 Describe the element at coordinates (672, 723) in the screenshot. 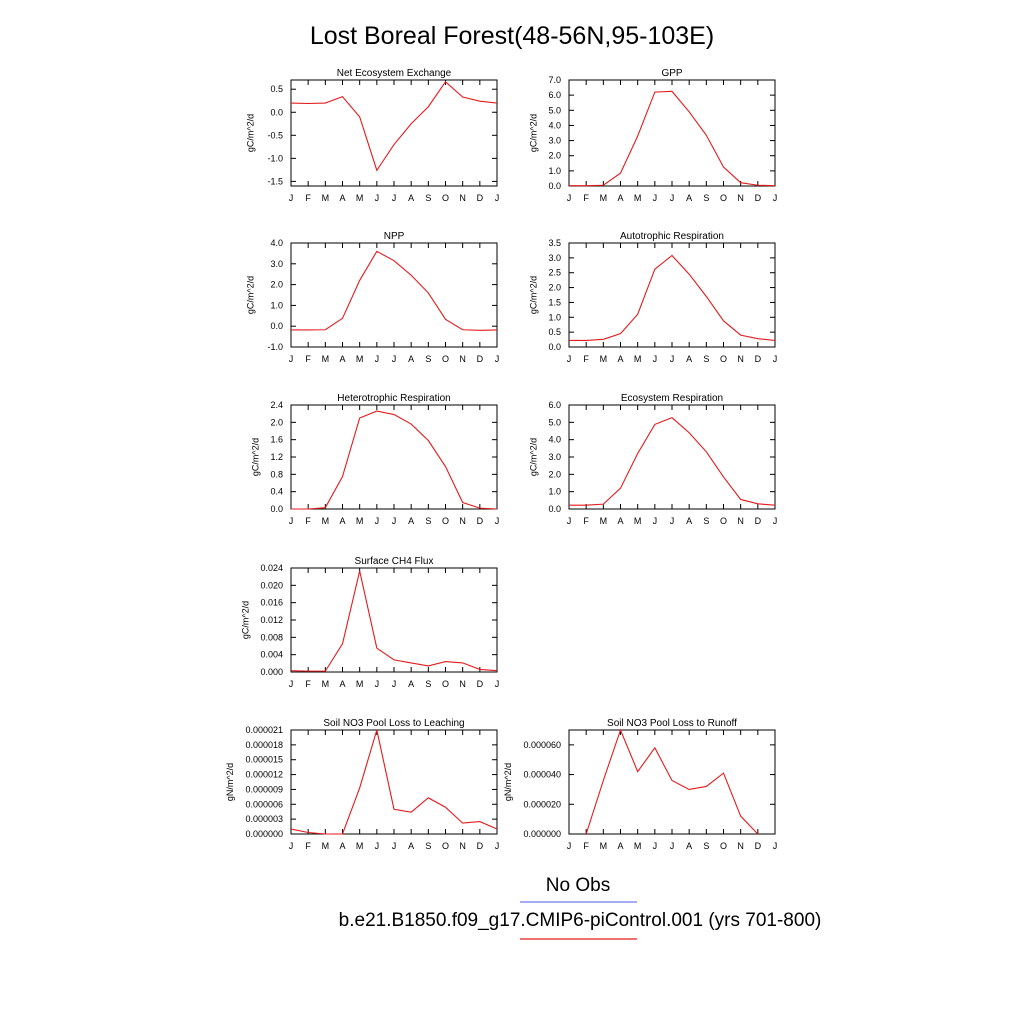

I see `panel-title: Soil NO3 Pool Loss to Runoff` at that location.